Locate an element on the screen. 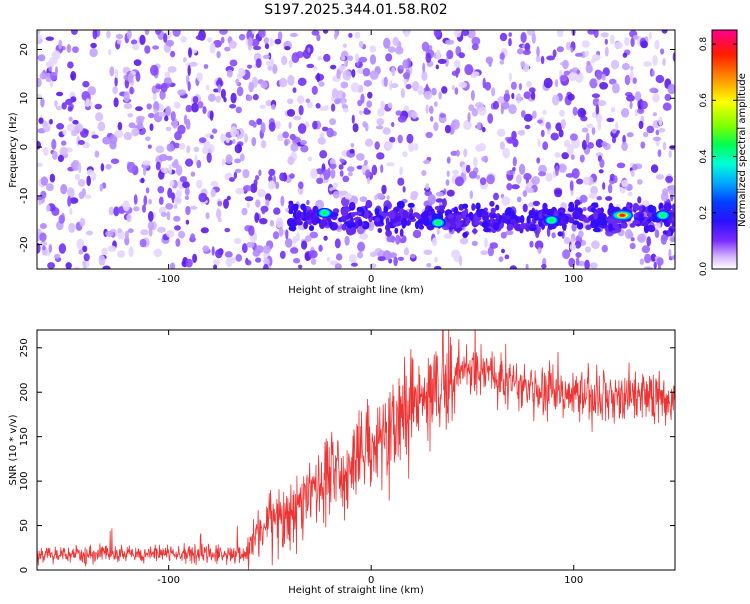 The width and height of the screenshot is (750, 604). heatmap-hotspot is located at coordinates (622, 215).